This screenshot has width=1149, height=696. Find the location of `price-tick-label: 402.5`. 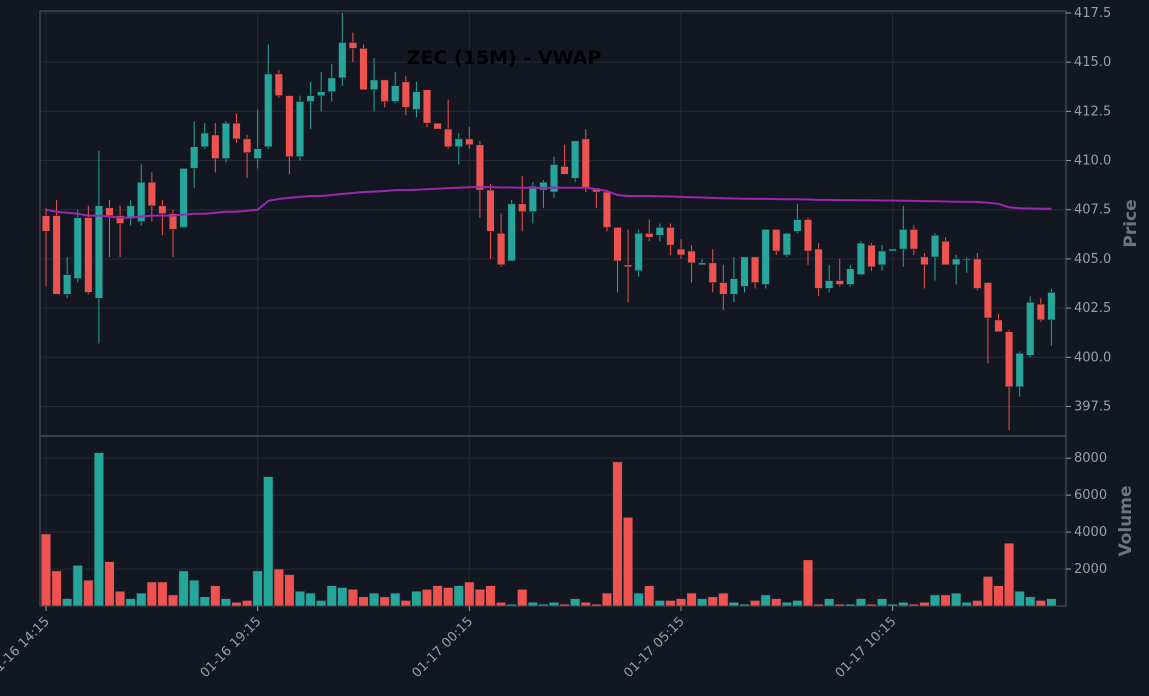

price-tick-label: 402.5 is located at coordinates (1092, 308).